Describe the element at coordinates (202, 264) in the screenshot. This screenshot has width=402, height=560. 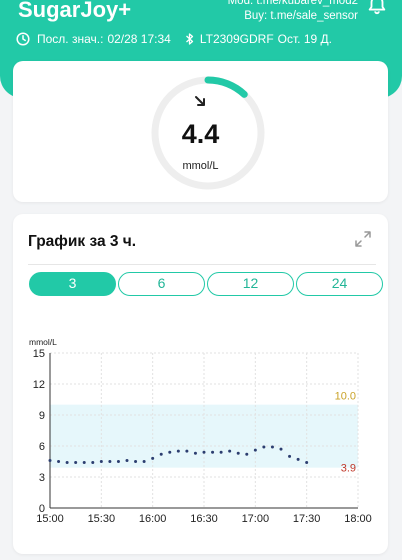
I see `divider` at that location.